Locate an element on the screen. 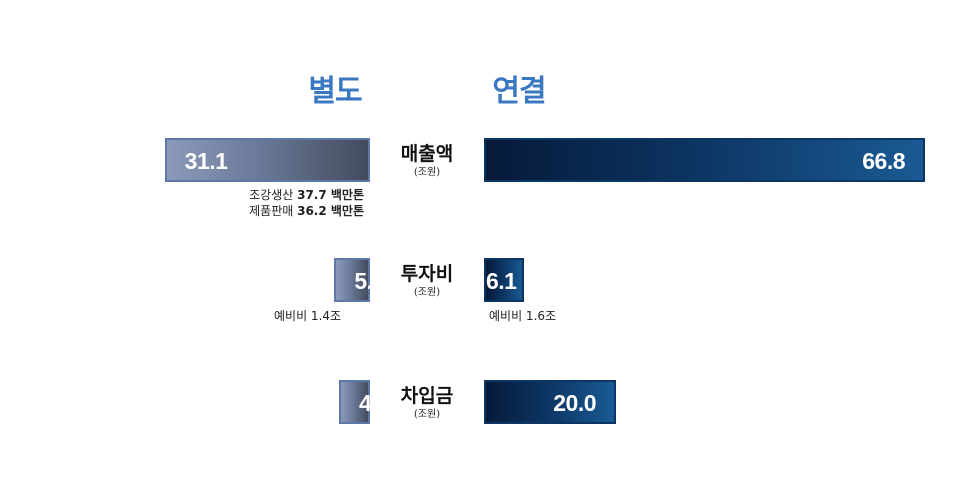 The width and height of the screenshot is (960, 499). data-label-right-sales: 66.8 is located at coordinates (883, 161).